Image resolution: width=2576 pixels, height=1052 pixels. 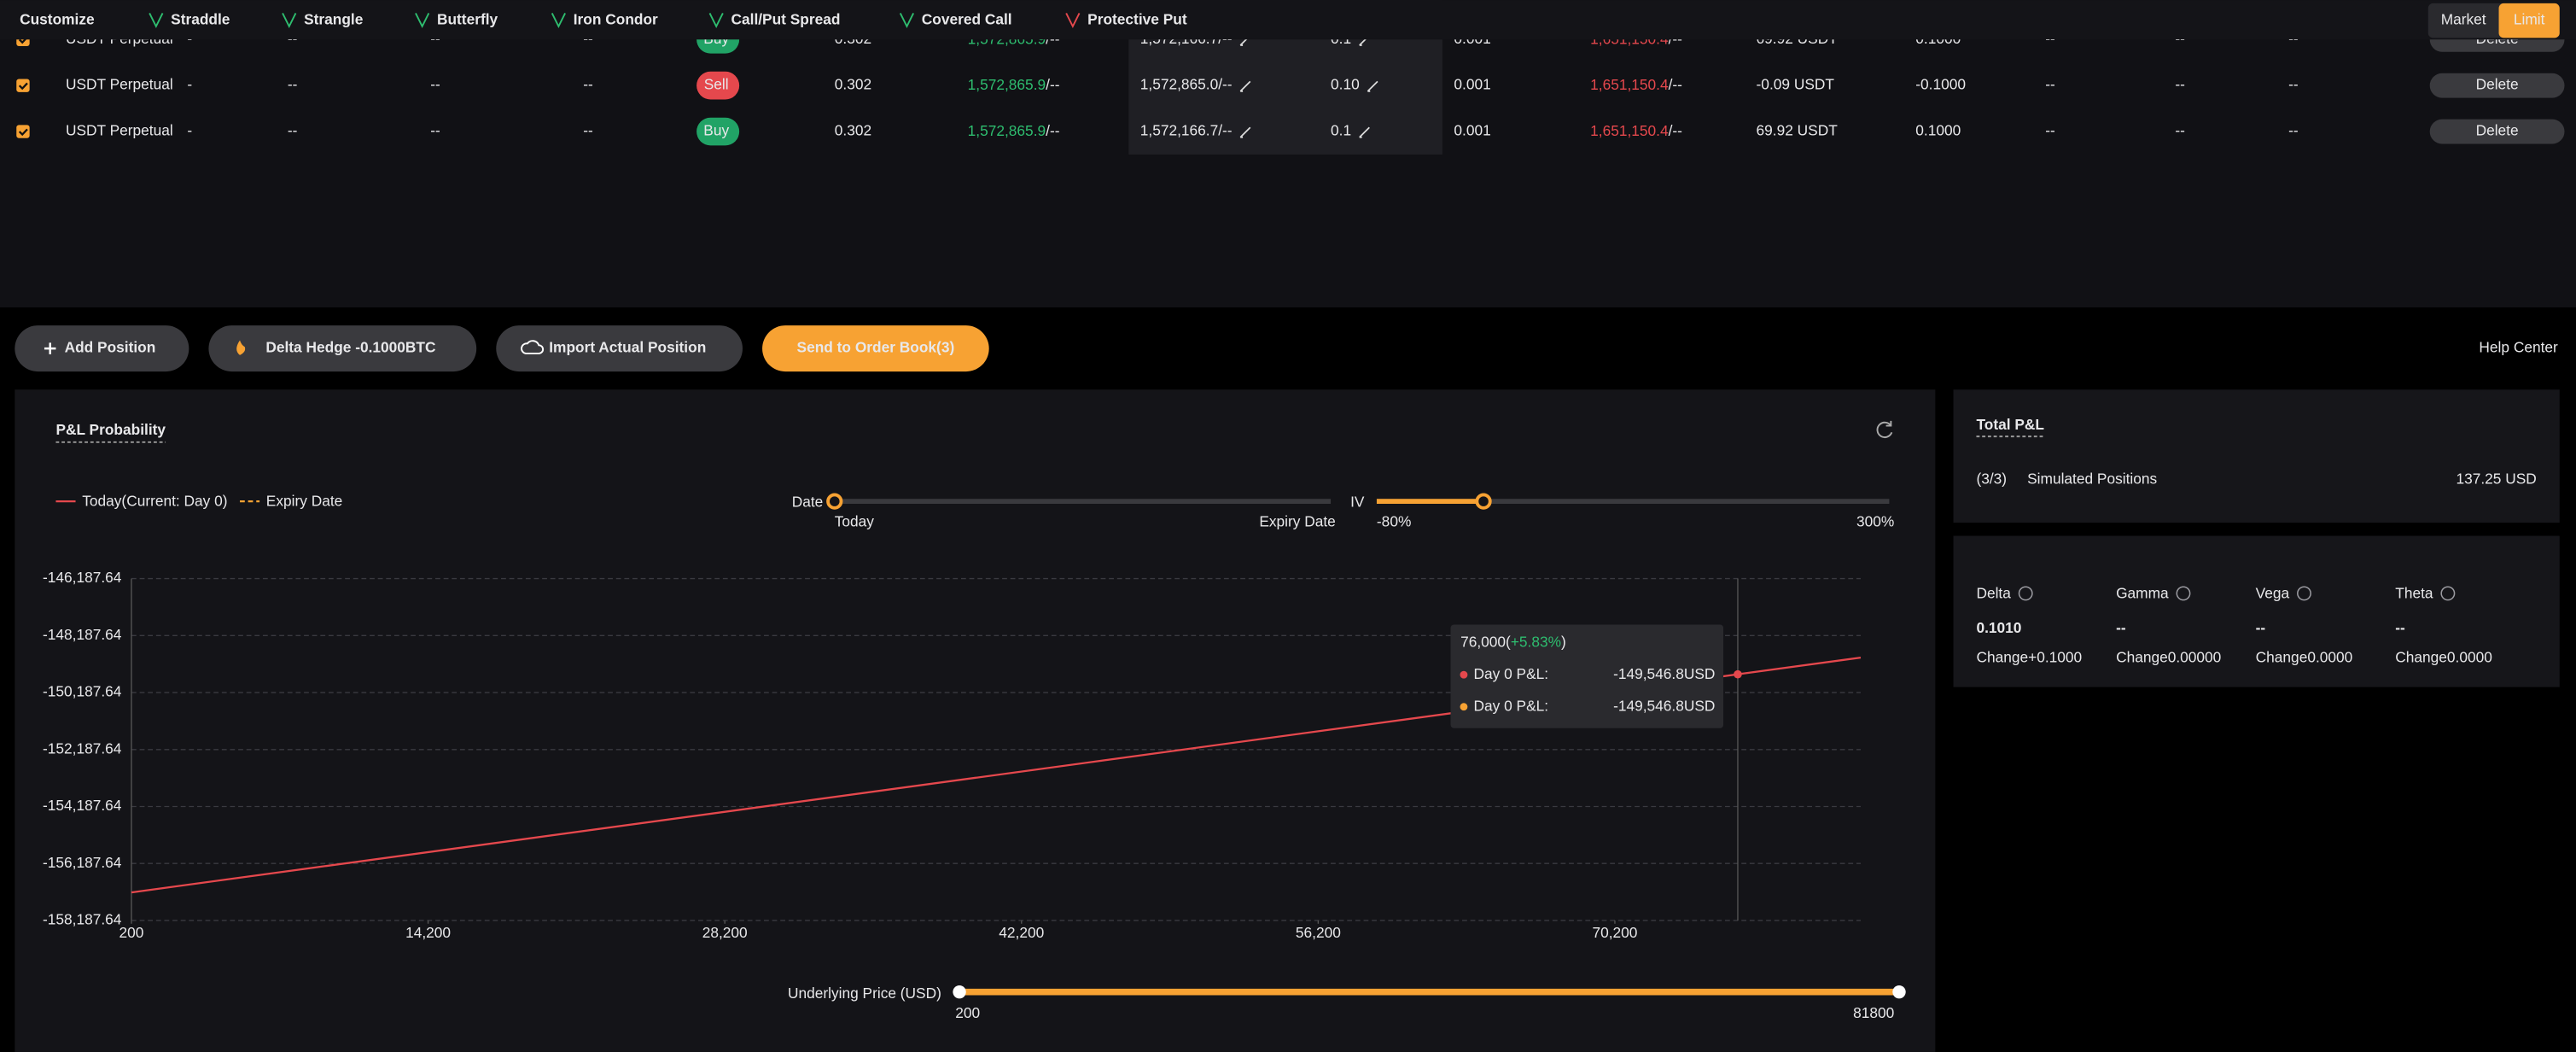 What do you see at coordinates (428, 932) in the screenshot?
I see `x-tick-label: 14,200` at bounding box center [428, 932].